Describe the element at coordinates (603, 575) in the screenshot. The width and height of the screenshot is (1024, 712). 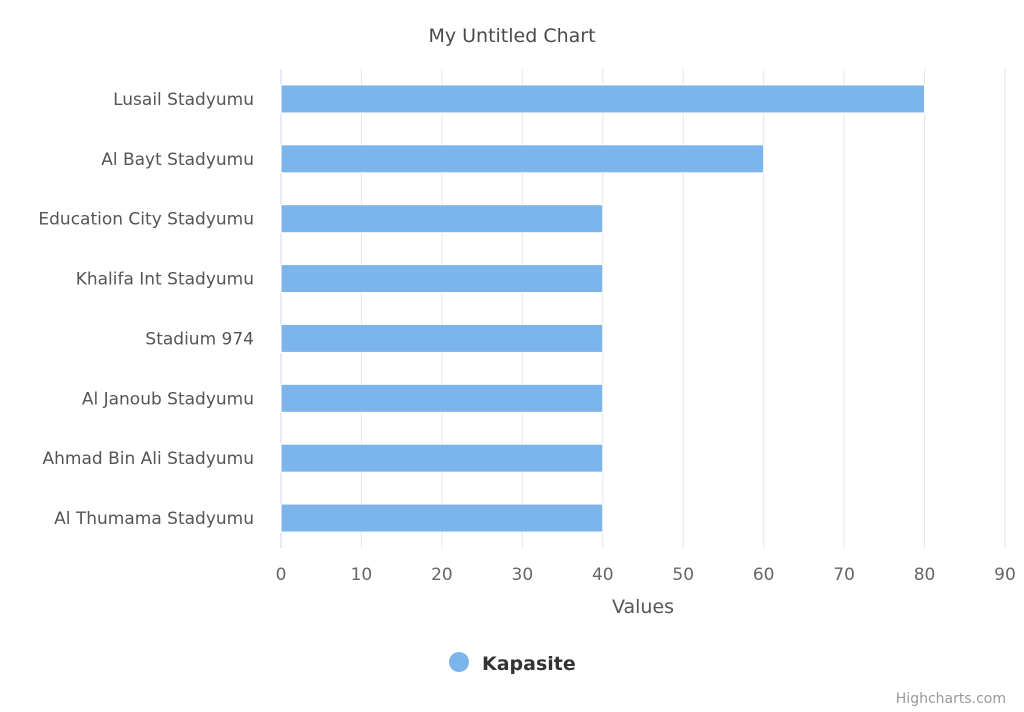
I see `tick-label: 40` at that location.